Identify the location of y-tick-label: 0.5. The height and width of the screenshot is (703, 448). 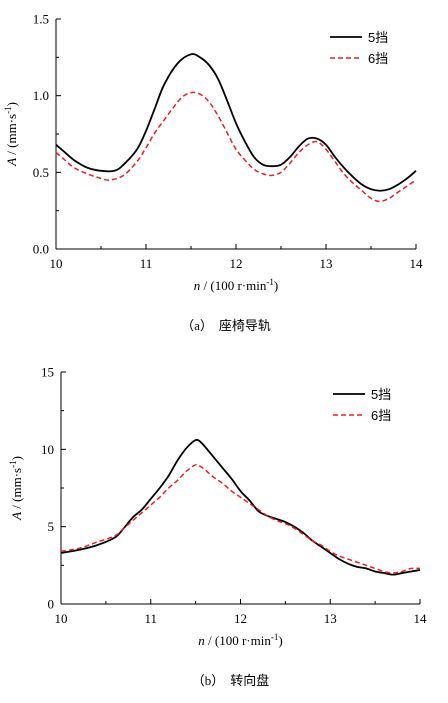
(41, 172).